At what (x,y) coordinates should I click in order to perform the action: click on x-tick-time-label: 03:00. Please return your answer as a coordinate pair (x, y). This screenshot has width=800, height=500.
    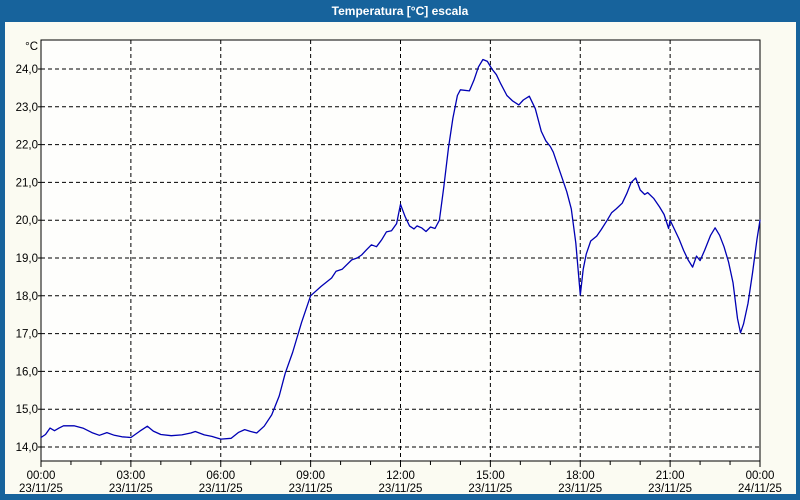
    Looking at the image, I should click on (130, 476).